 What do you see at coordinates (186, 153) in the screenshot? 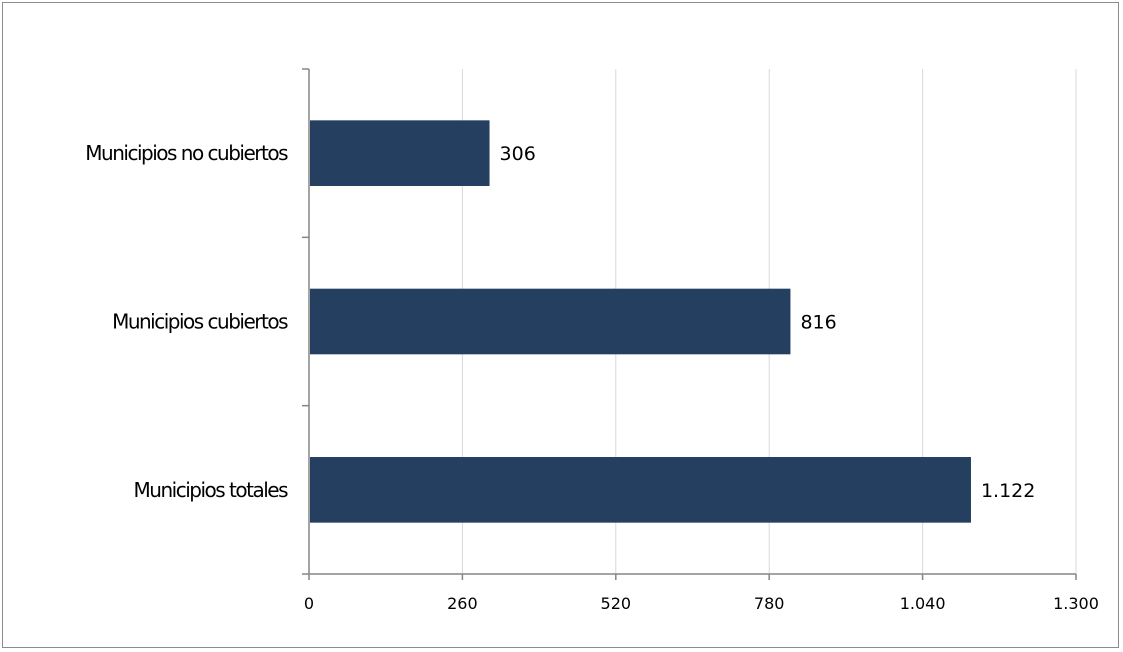
I see `category-label: Municipios no cubiertos` at bounding box center [186, 153].